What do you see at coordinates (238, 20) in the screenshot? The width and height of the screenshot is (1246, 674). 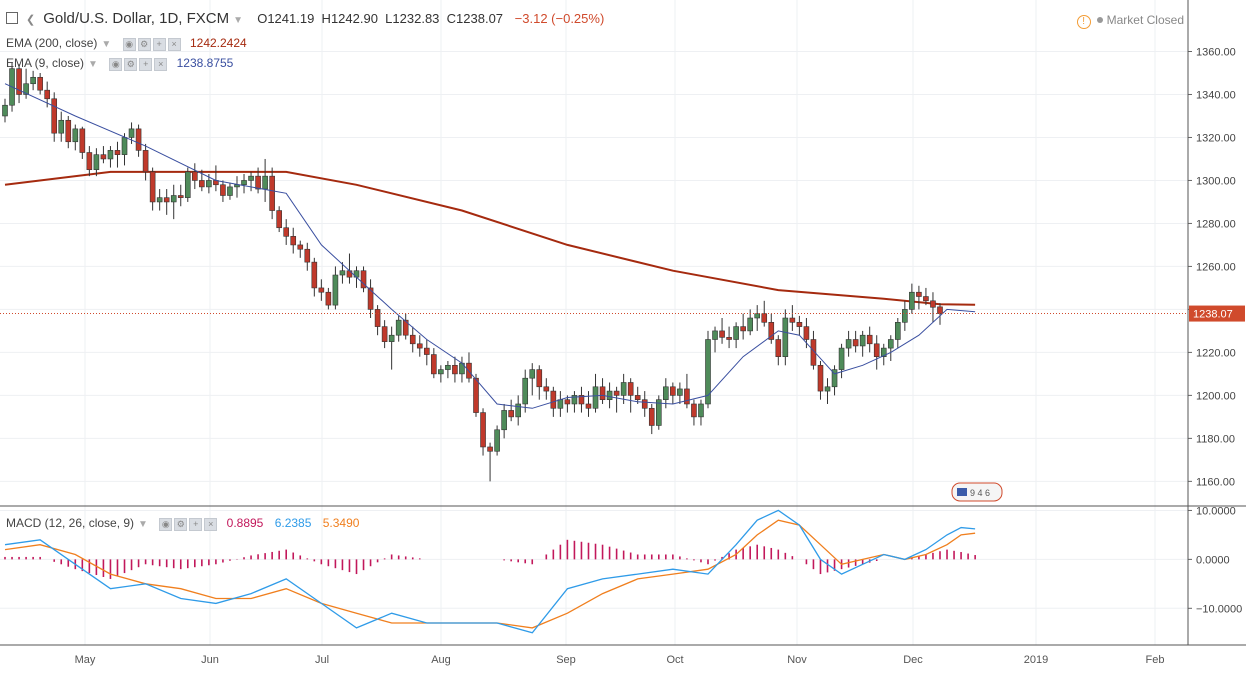 I see `symbol-dropdown-icon: ▼` at bounding box center [238, 20].